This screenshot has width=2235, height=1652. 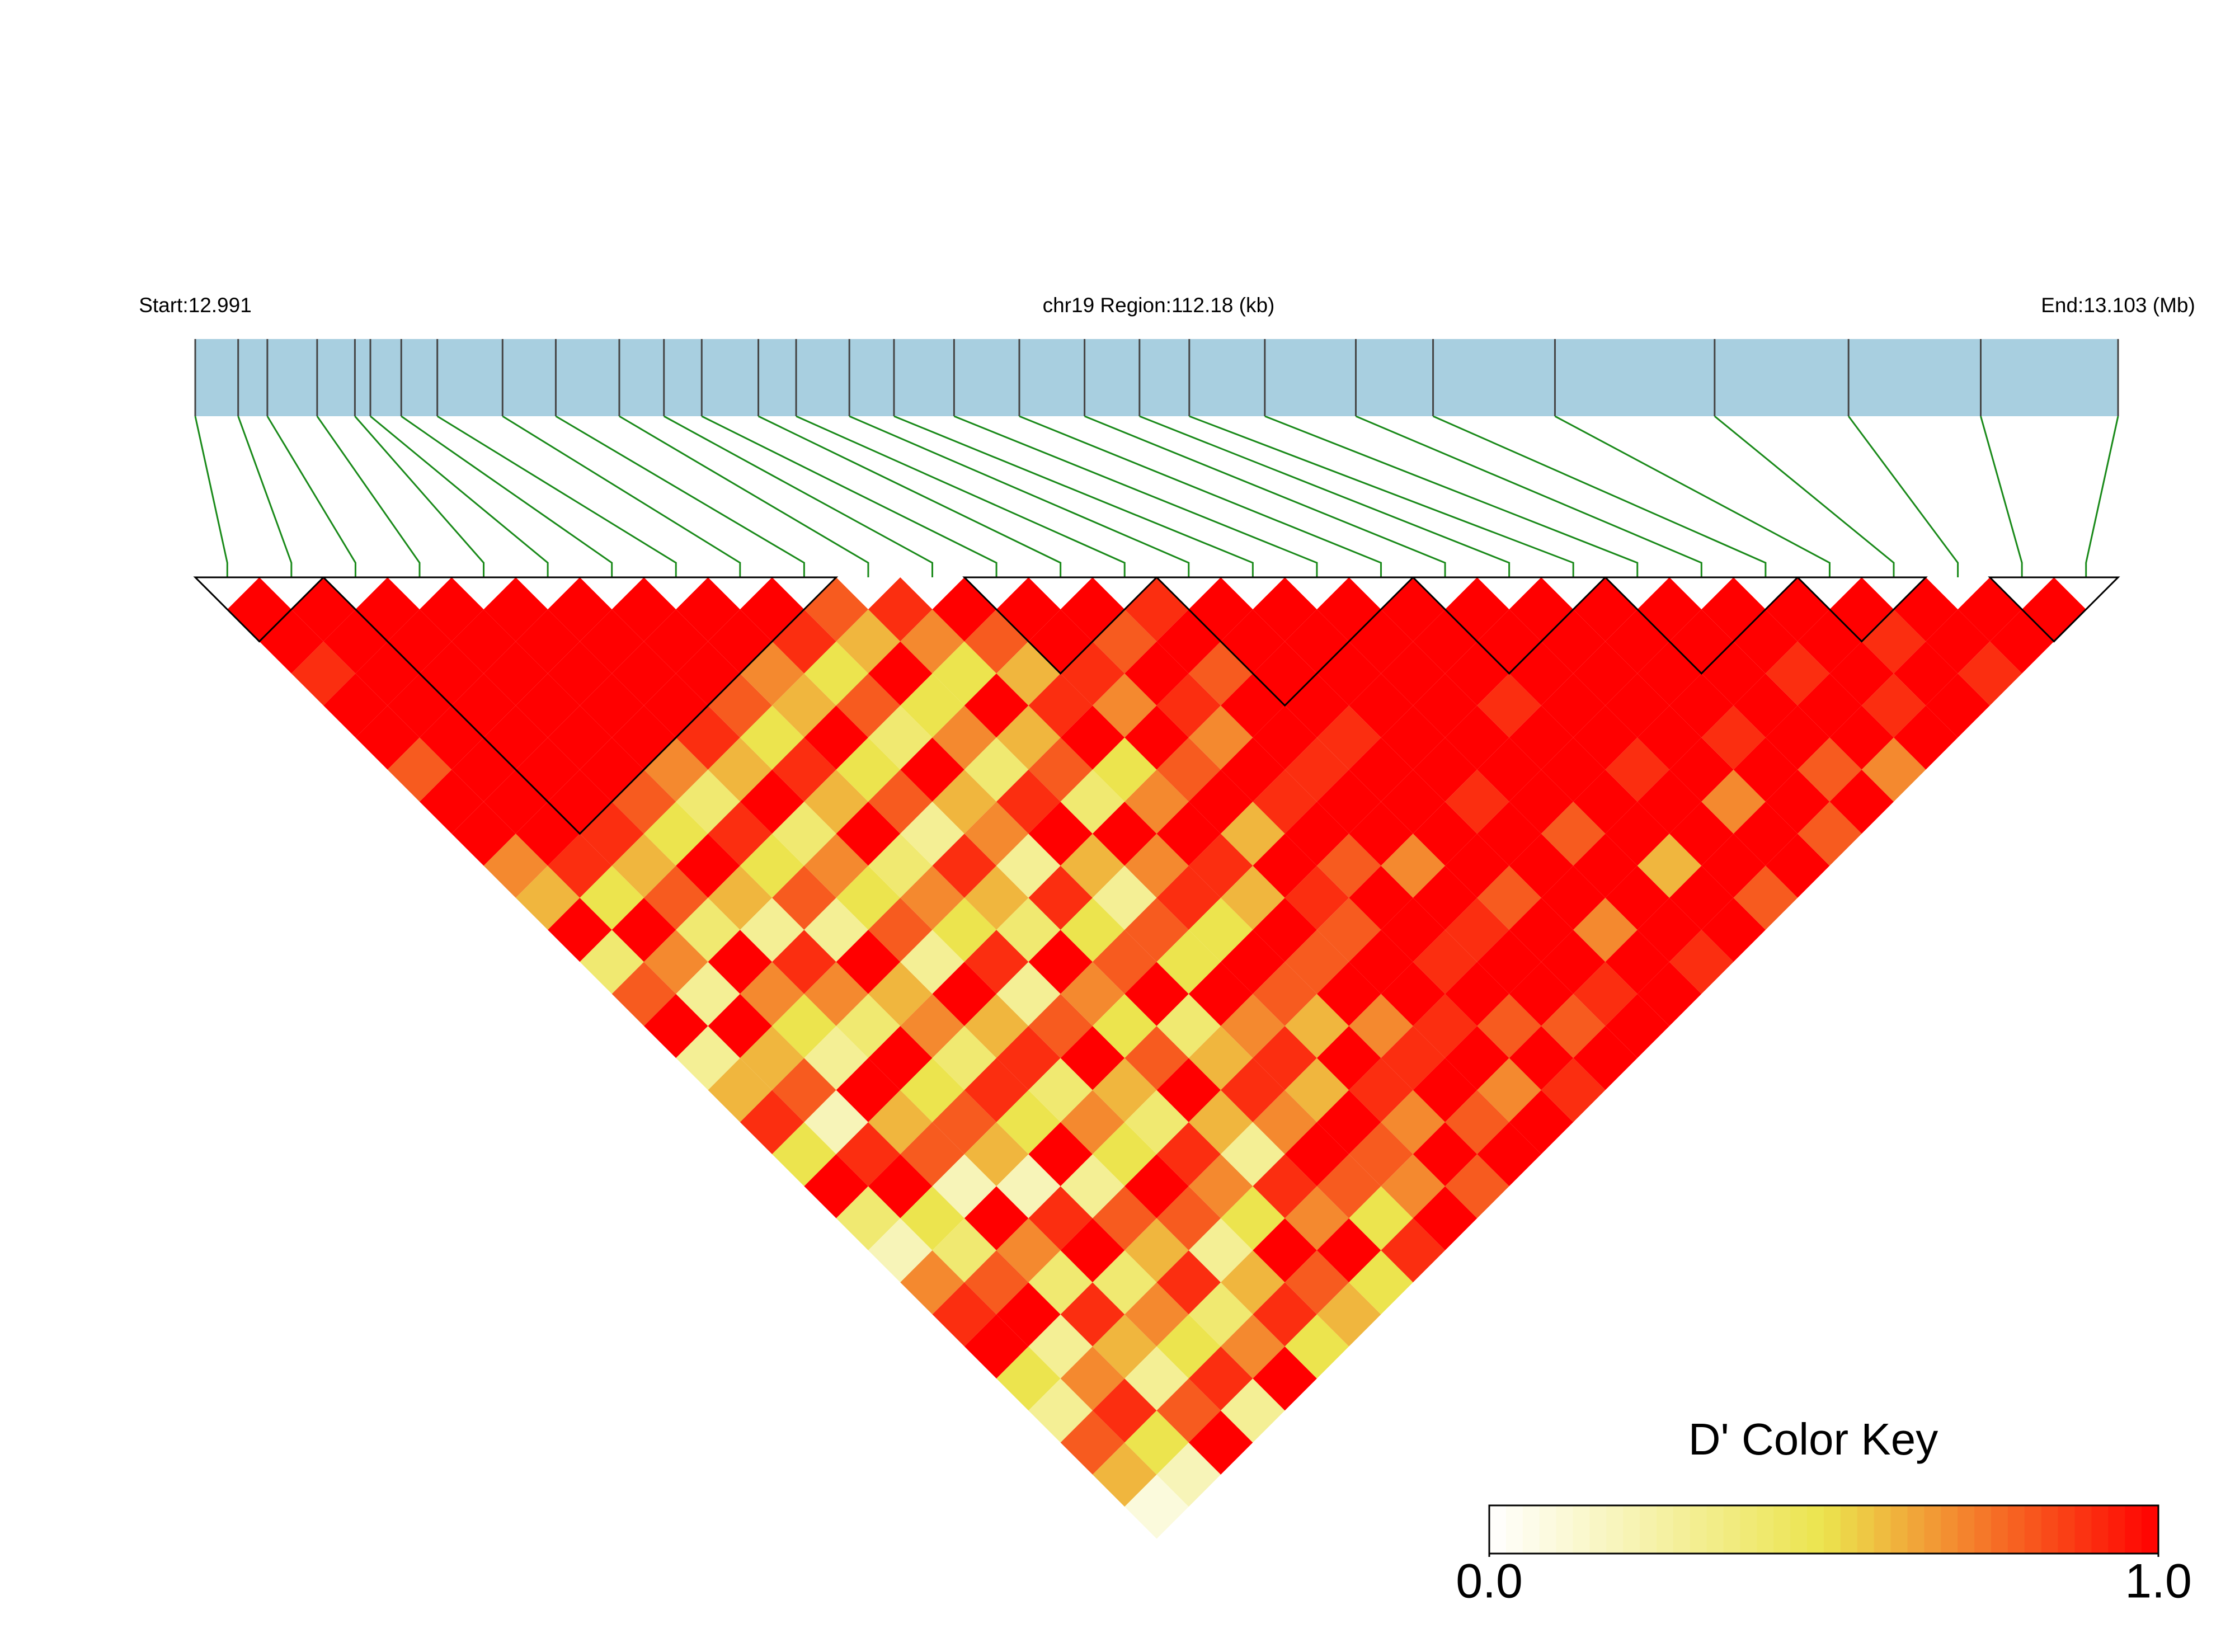 What do you see at coordinates (1823, 1529) in the screenshot?
I see `colorbar-frame` at bounding box center [1823, 1529].